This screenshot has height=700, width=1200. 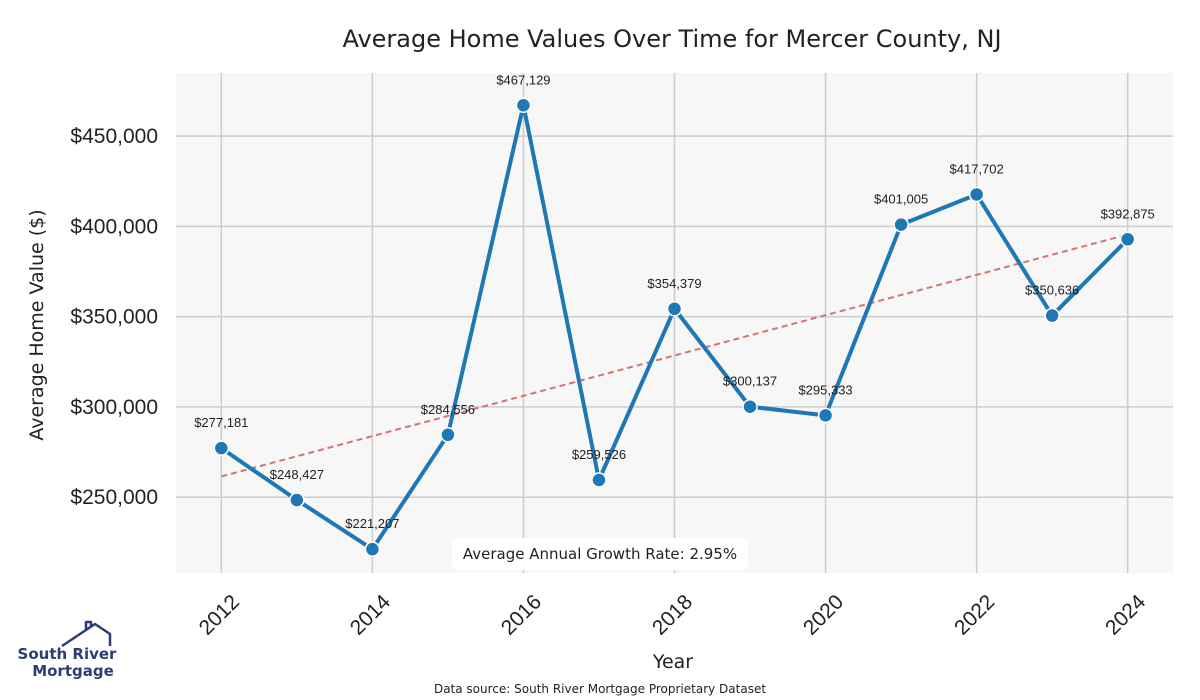 I want to click on data-label: $401,005, so click(x=901, y=199).